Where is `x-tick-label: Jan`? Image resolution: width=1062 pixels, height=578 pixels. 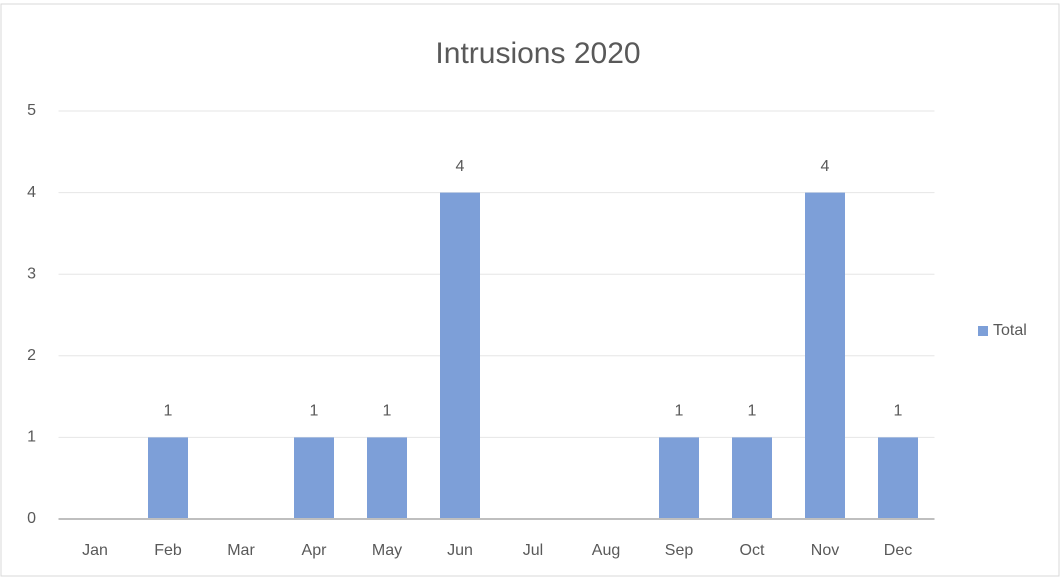
x-tick-label: Jan is located at coordinates (95, 550).